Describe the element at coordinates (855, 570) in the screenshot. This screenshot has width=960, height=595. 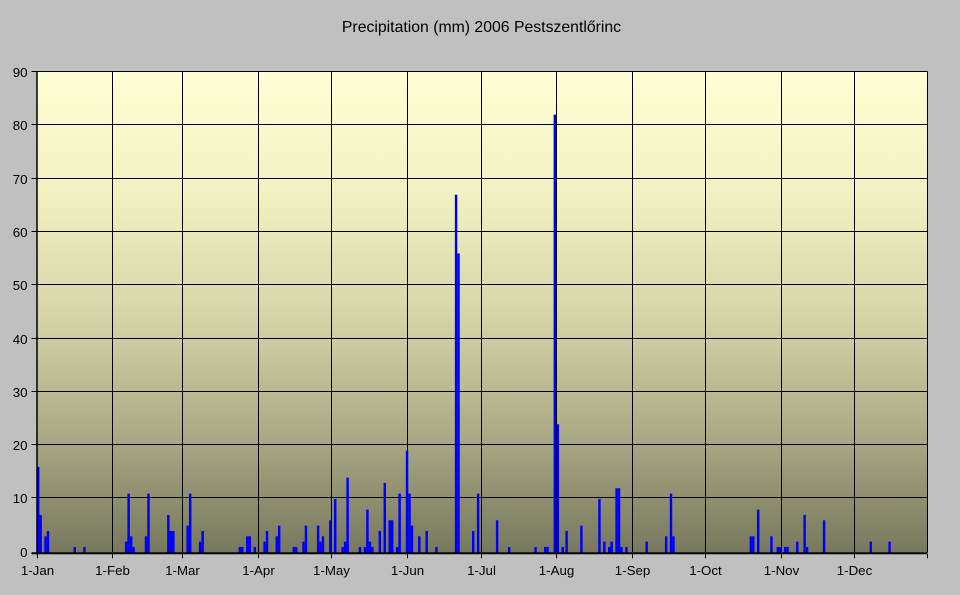
I see `svg-text: 1-Dec` at that location.